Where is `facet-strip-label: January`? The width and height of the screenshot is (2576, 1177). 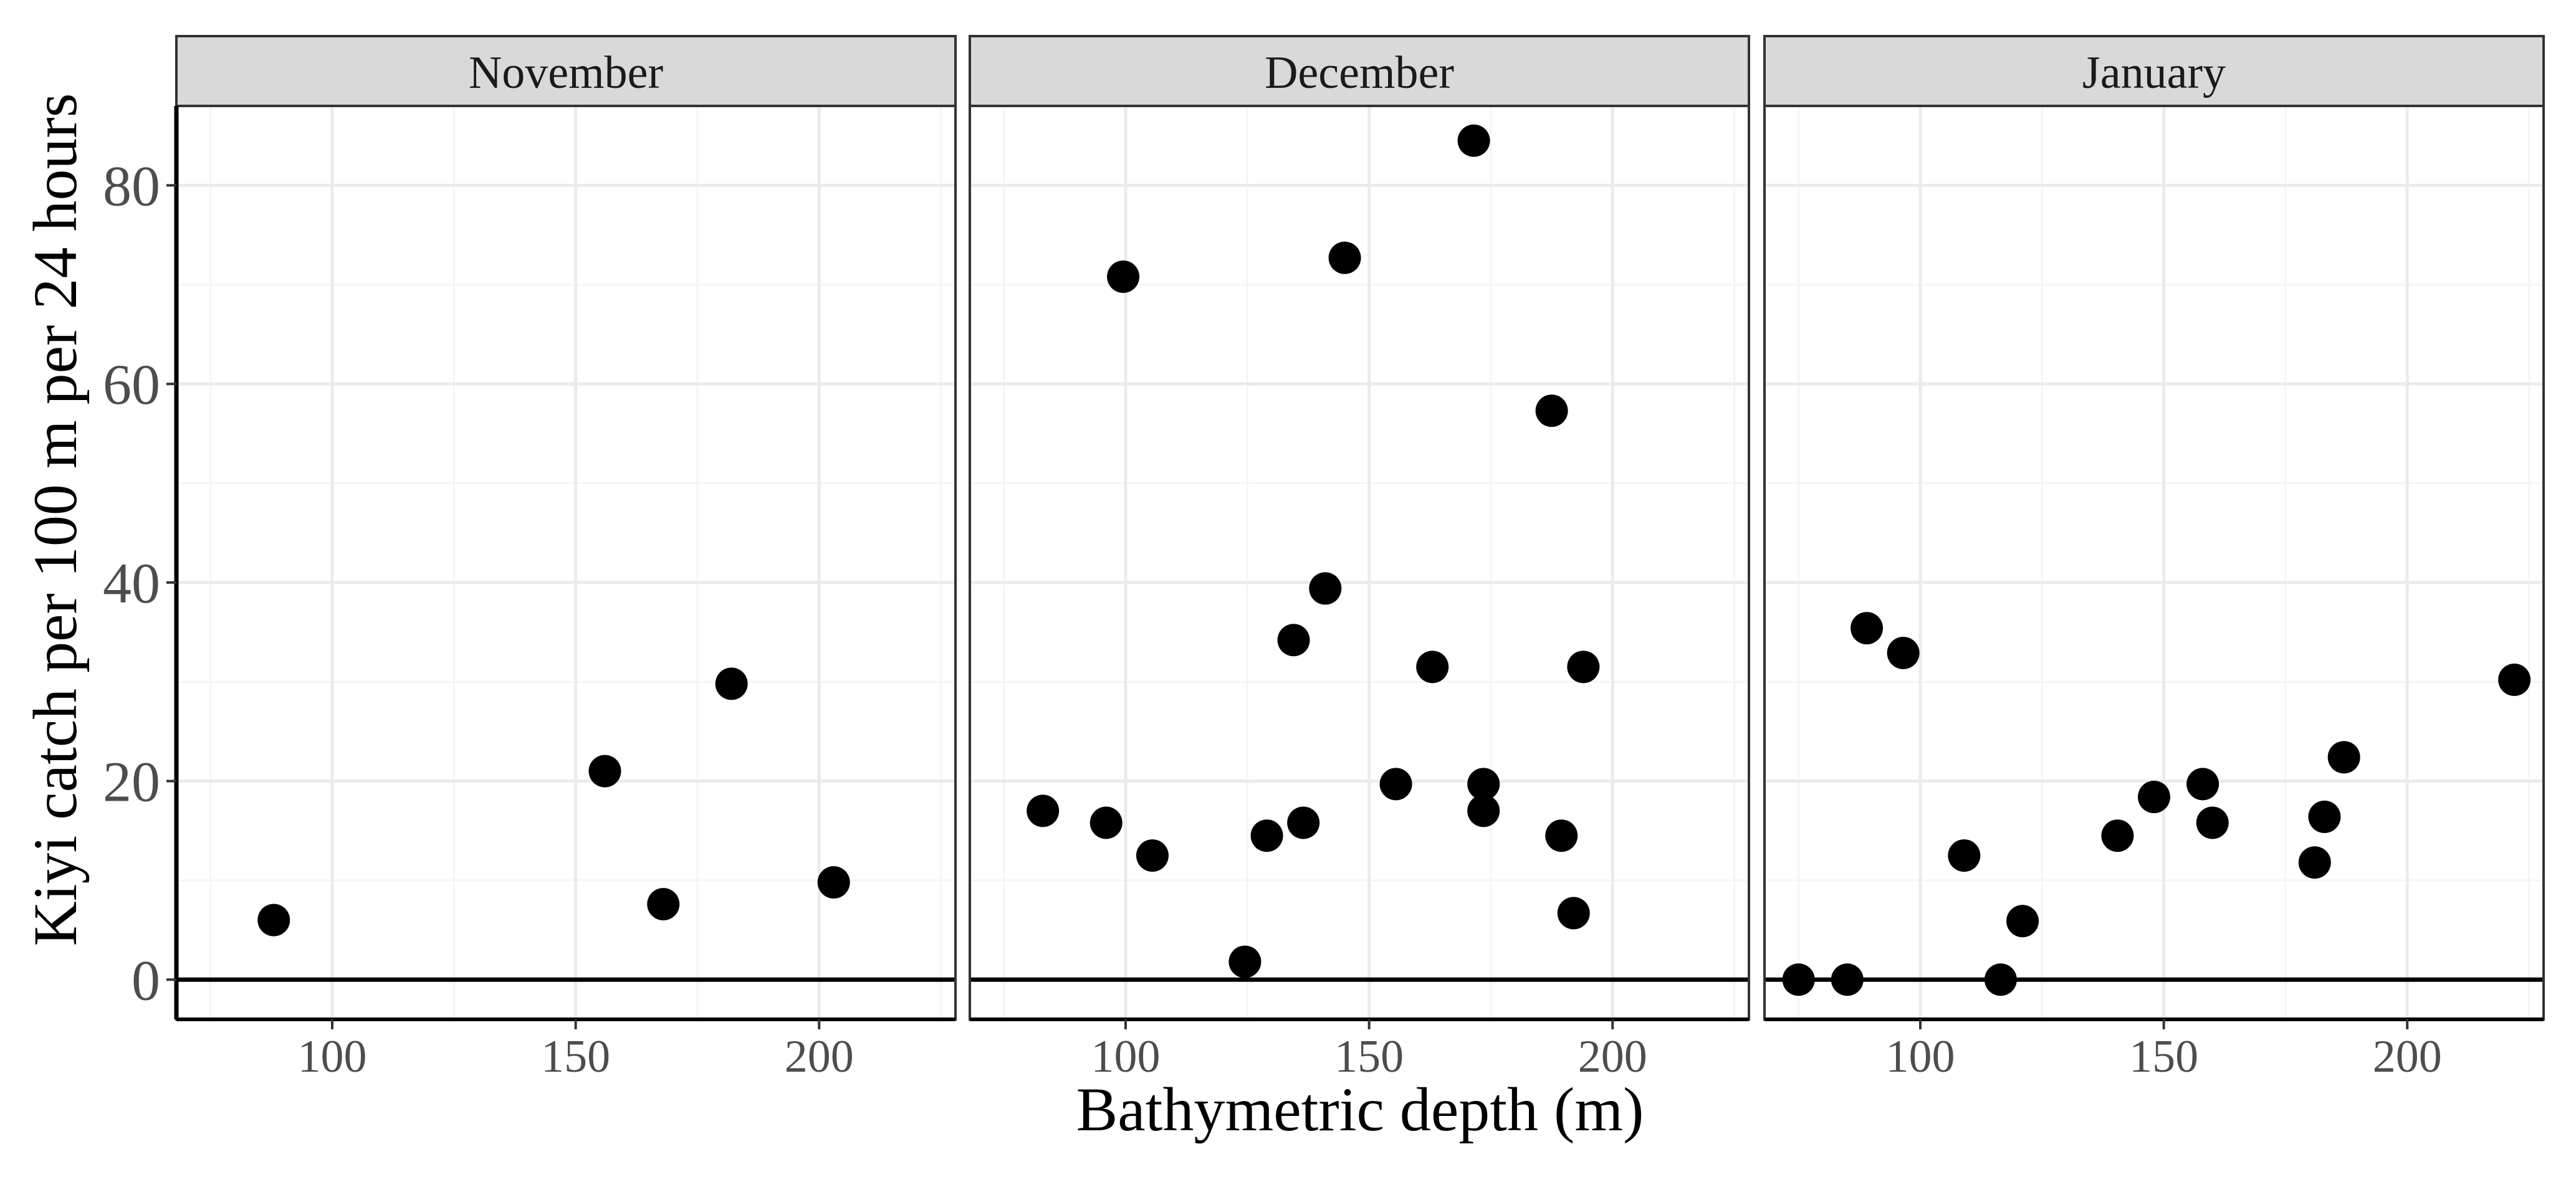
facet-strip-label: January is located at coordinates (2154, 72).